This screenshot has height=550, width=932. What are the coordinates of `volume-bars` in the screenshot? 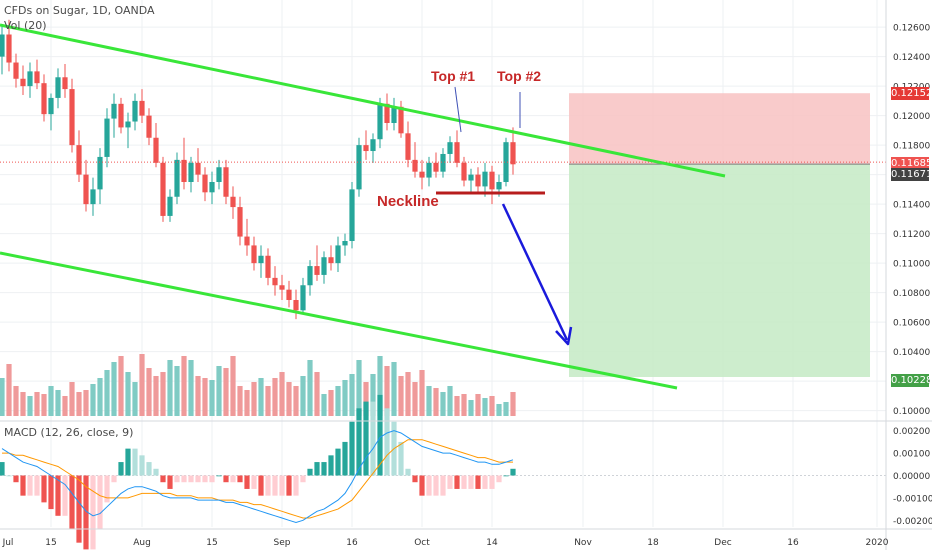 It's located at (258, 385).